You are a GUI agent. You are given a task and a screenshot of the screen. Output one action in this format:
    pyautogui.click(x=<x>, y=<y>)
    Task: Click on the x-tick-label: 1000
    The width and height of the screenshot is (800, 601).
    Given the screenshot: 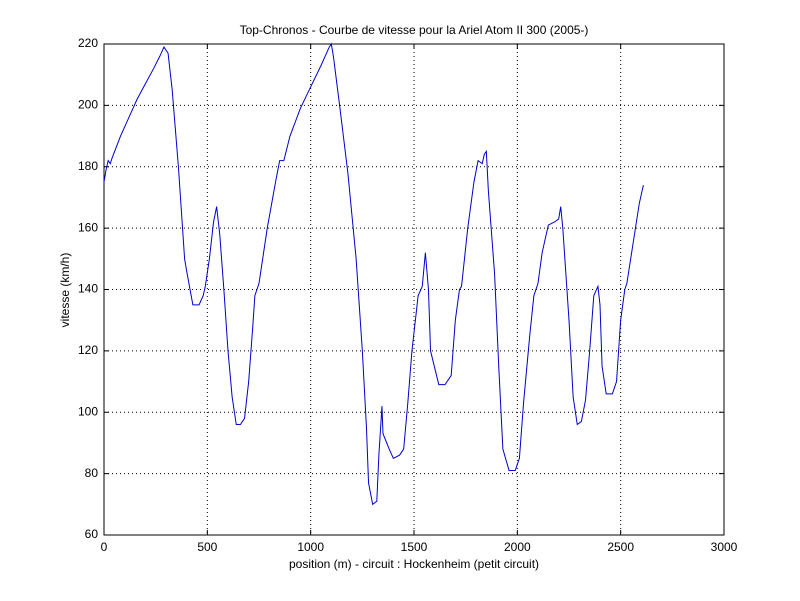 What is the action you would take?
    pyautogui.click(x=310, y=547)
    